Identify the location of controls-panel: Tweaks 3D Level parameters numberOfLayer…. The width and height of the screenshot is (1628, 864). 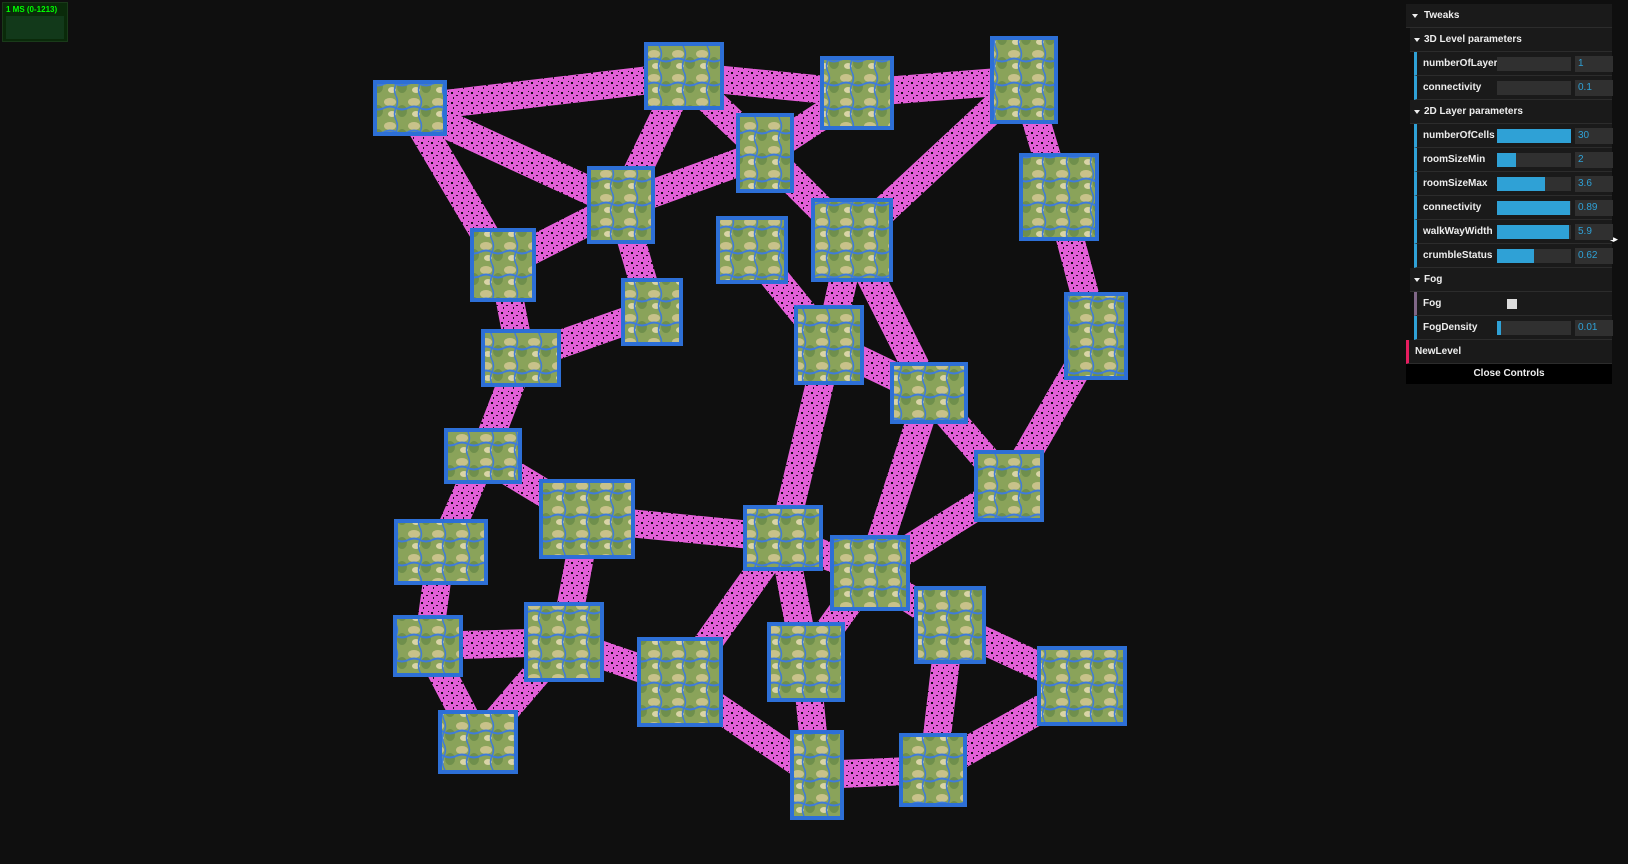
(1512, 194).